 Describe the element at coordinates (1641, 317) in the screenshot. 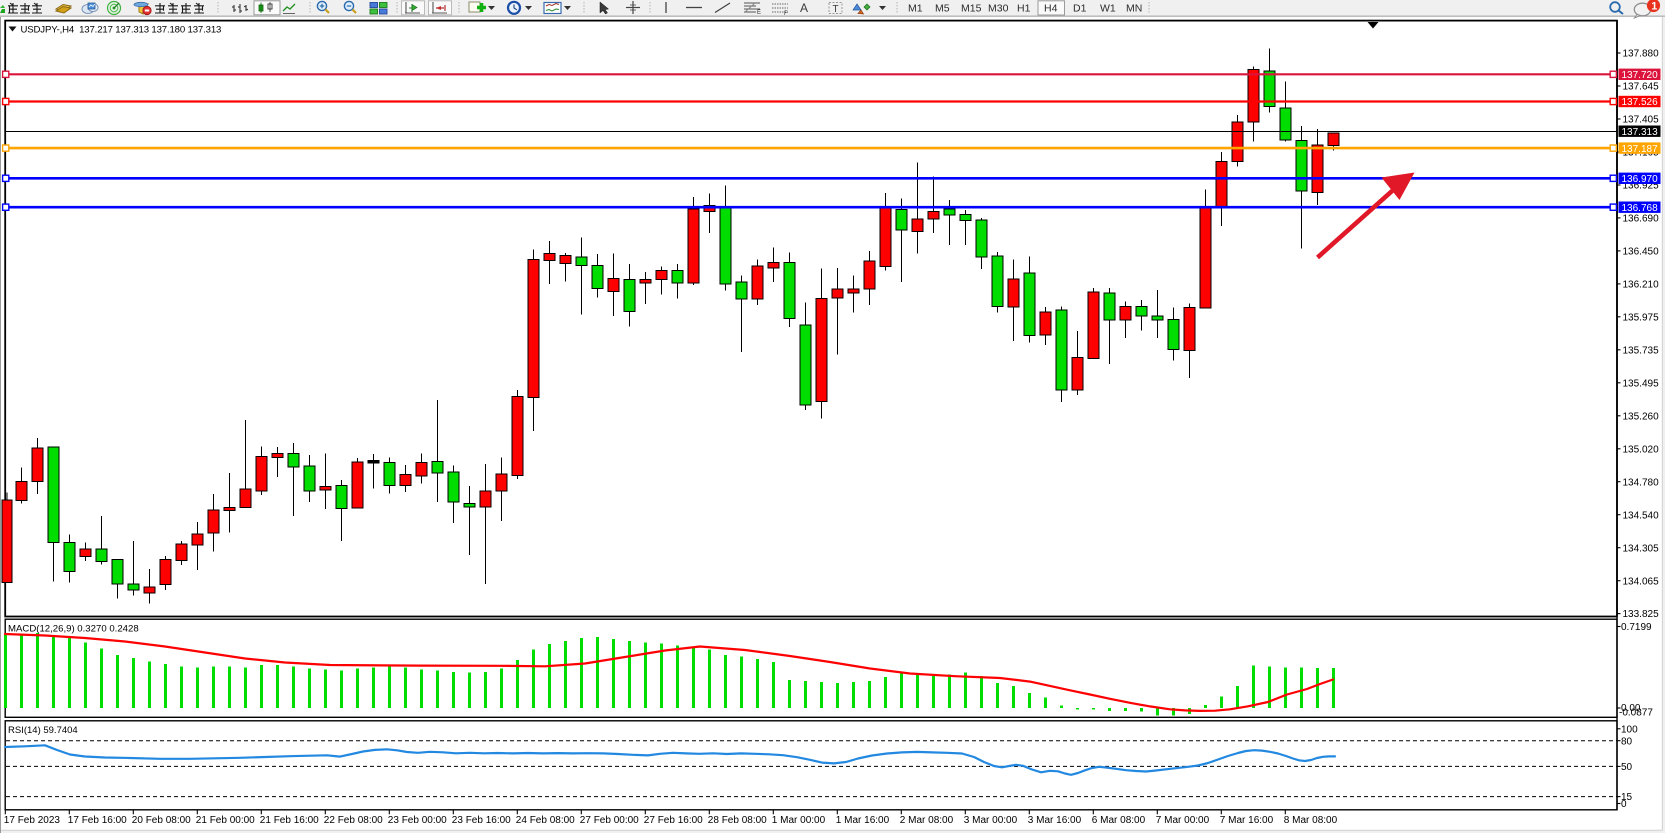

I see `svg-text: 135.975` at that location.